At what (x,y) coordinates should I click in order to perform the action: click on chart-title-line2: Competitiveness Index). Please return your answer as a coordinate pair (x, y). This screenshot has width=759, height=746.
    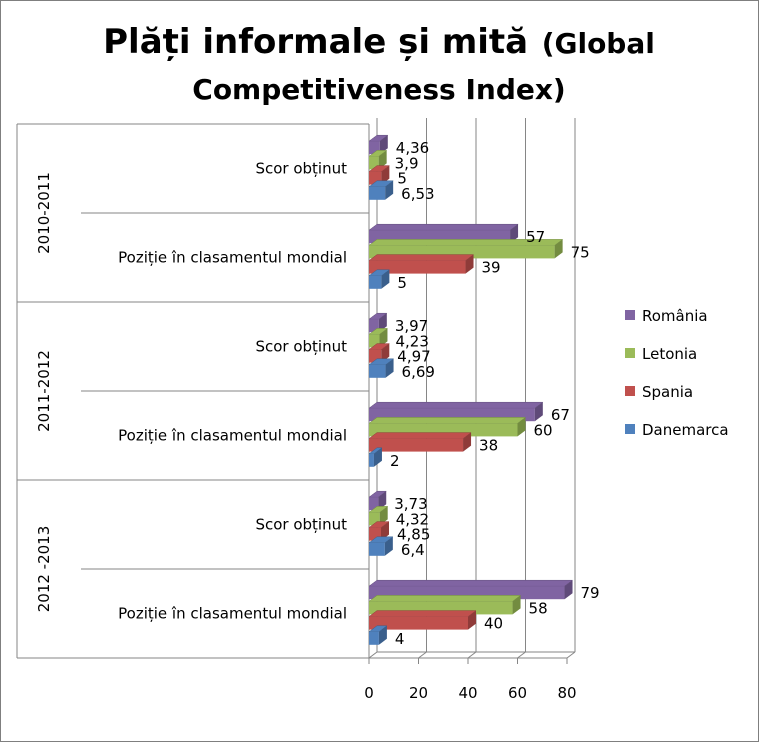
    Looking at the image, I should click on (378, 89).